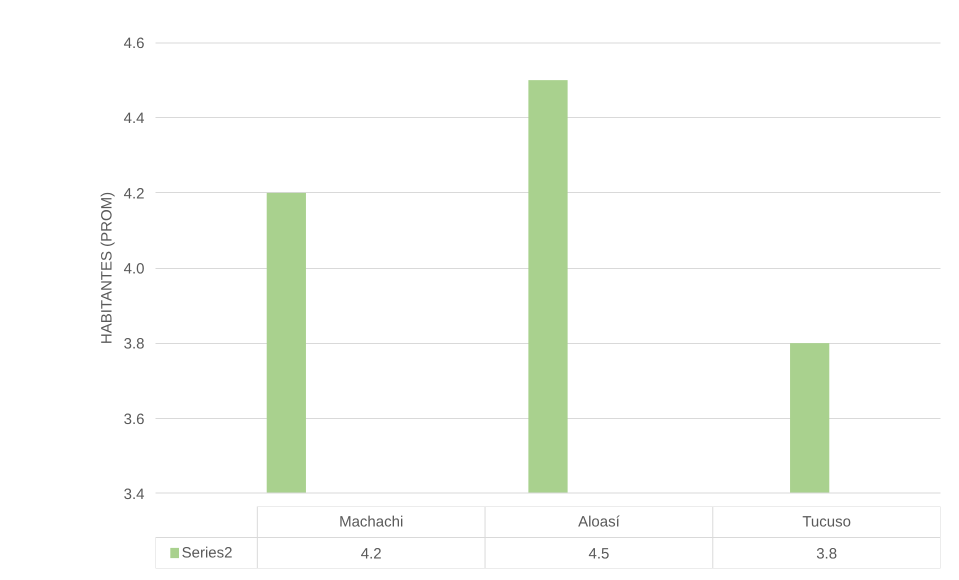 The image size is (959, 580). I want to click on data-label: 4.2, so click(371, 554).